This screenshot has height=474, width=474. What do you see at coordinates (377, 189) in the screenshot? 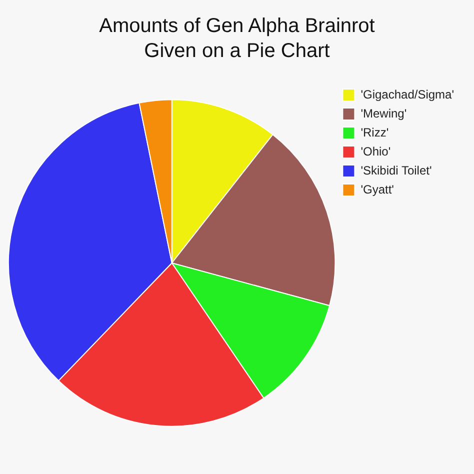
I see `legend-label: 'Gyatt'` at bounding box center [377, 189].